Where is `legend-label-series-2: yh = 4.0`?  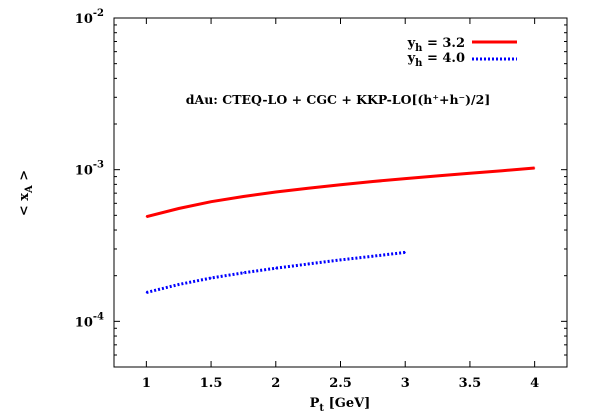 legend-label-series-2: yh = 4.0 is located at coordinates (436, 60).